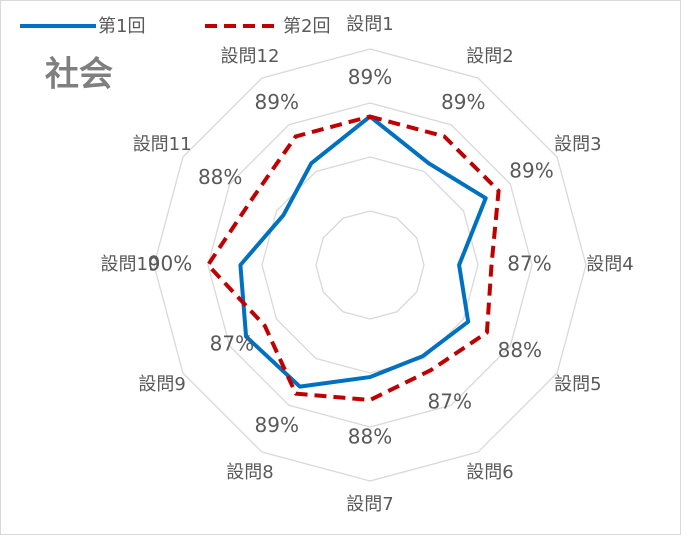 The width and height of the screenshot is (681, 535). I want to click on chart-title: 社会, so click(79, 75).